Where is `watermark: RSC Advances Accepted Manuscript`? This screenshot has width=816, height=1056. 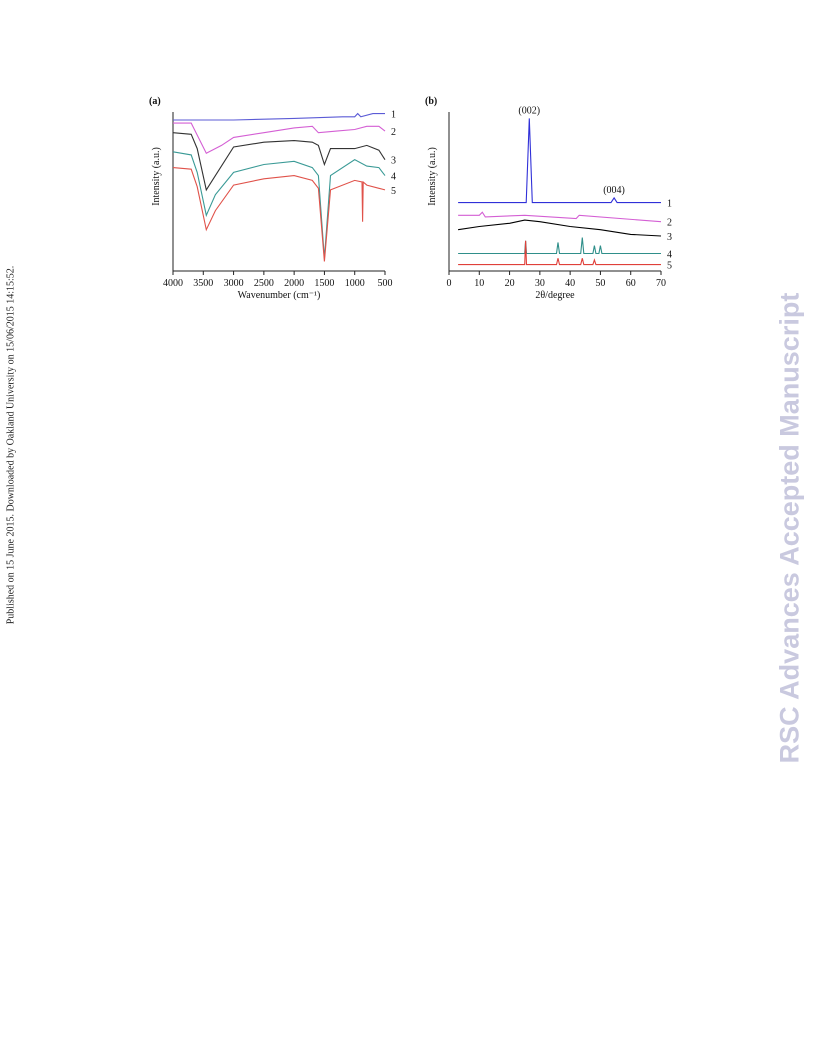
watermark: RSC Advances Accepted Manuscript is located at coordinates (789, 528).